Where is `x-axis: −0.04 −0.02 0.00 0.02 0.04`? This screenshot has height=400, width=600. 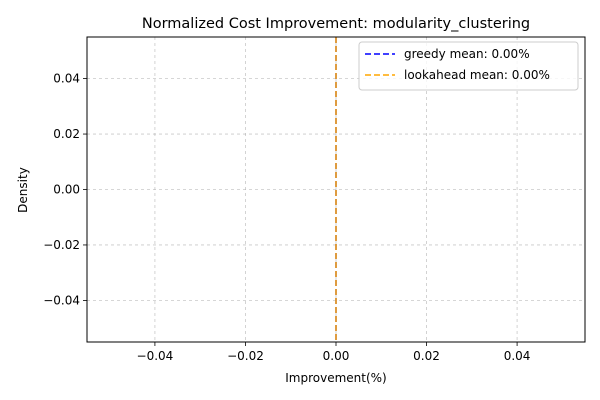 x-axis: −0.04 −0.02 0.00 0.02 0.04 is located at coordinates (334, 352).